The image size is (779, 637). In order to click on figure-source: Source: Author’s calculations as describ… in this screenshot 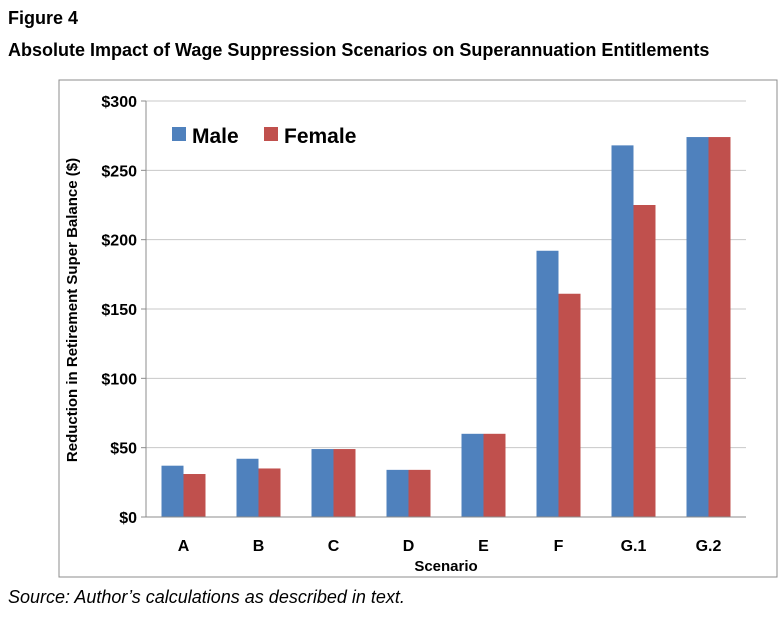, I will do `click(206, 597)`.